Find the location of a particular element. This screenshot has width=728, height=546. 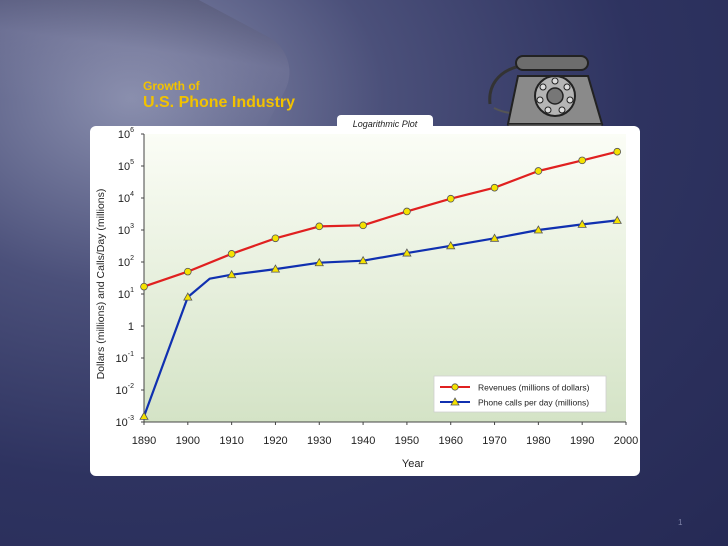

slide-title-line1: Growth of is located at coordinates (171, 86).